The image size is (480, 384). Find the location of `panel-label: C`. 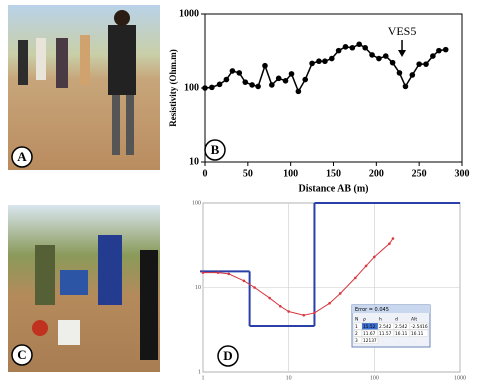

panel-label: C is located at coordinates (21, 354).